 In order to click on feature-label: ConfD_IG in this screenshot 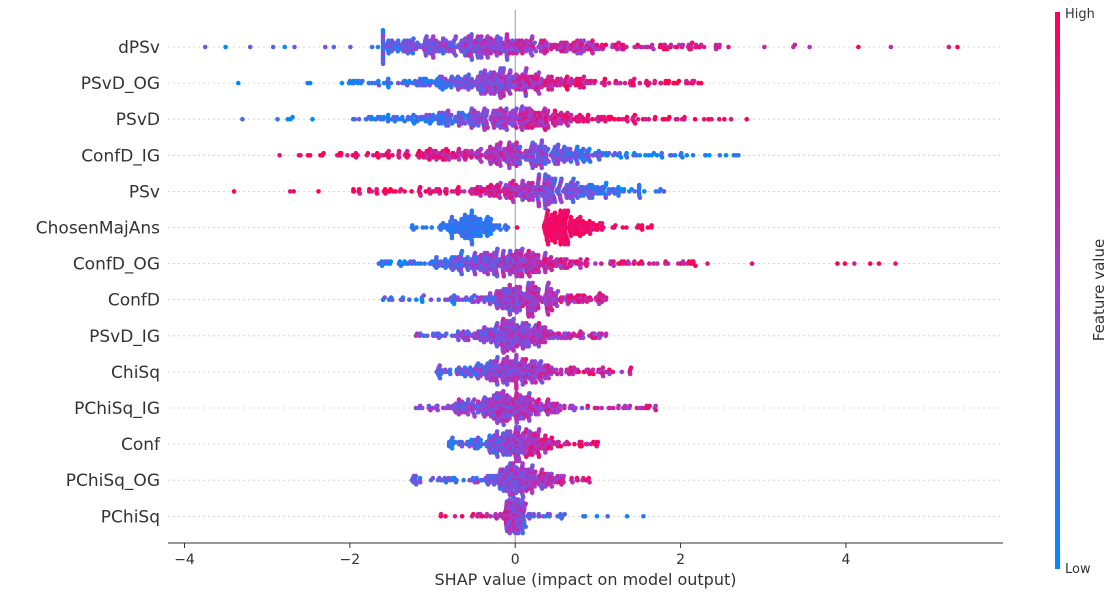, I will do `click(120, 156)`.